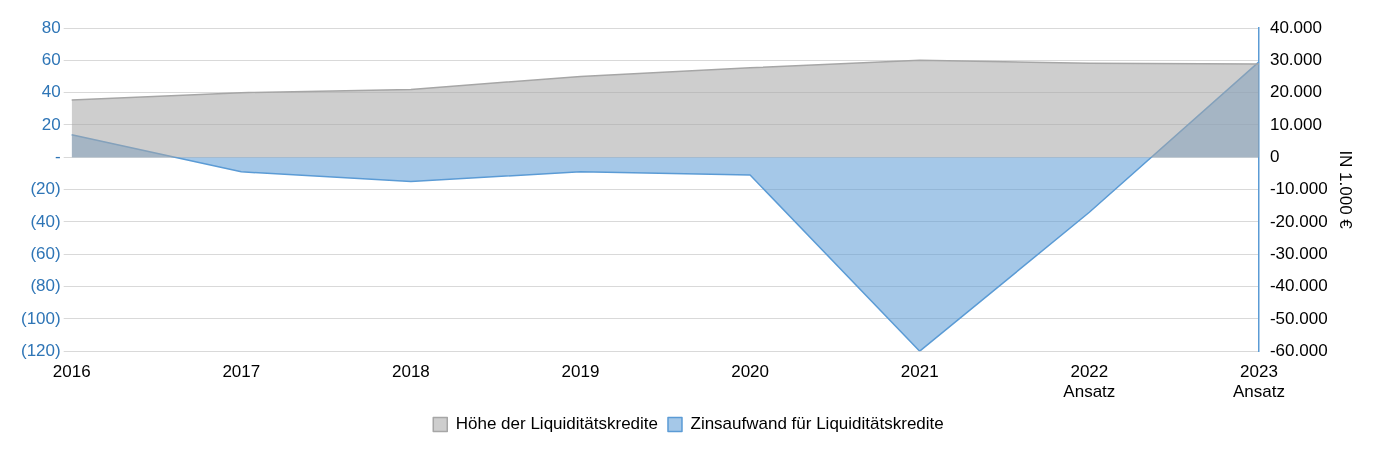  I want to click on x-tick-label: 2020, so click(750, 372).